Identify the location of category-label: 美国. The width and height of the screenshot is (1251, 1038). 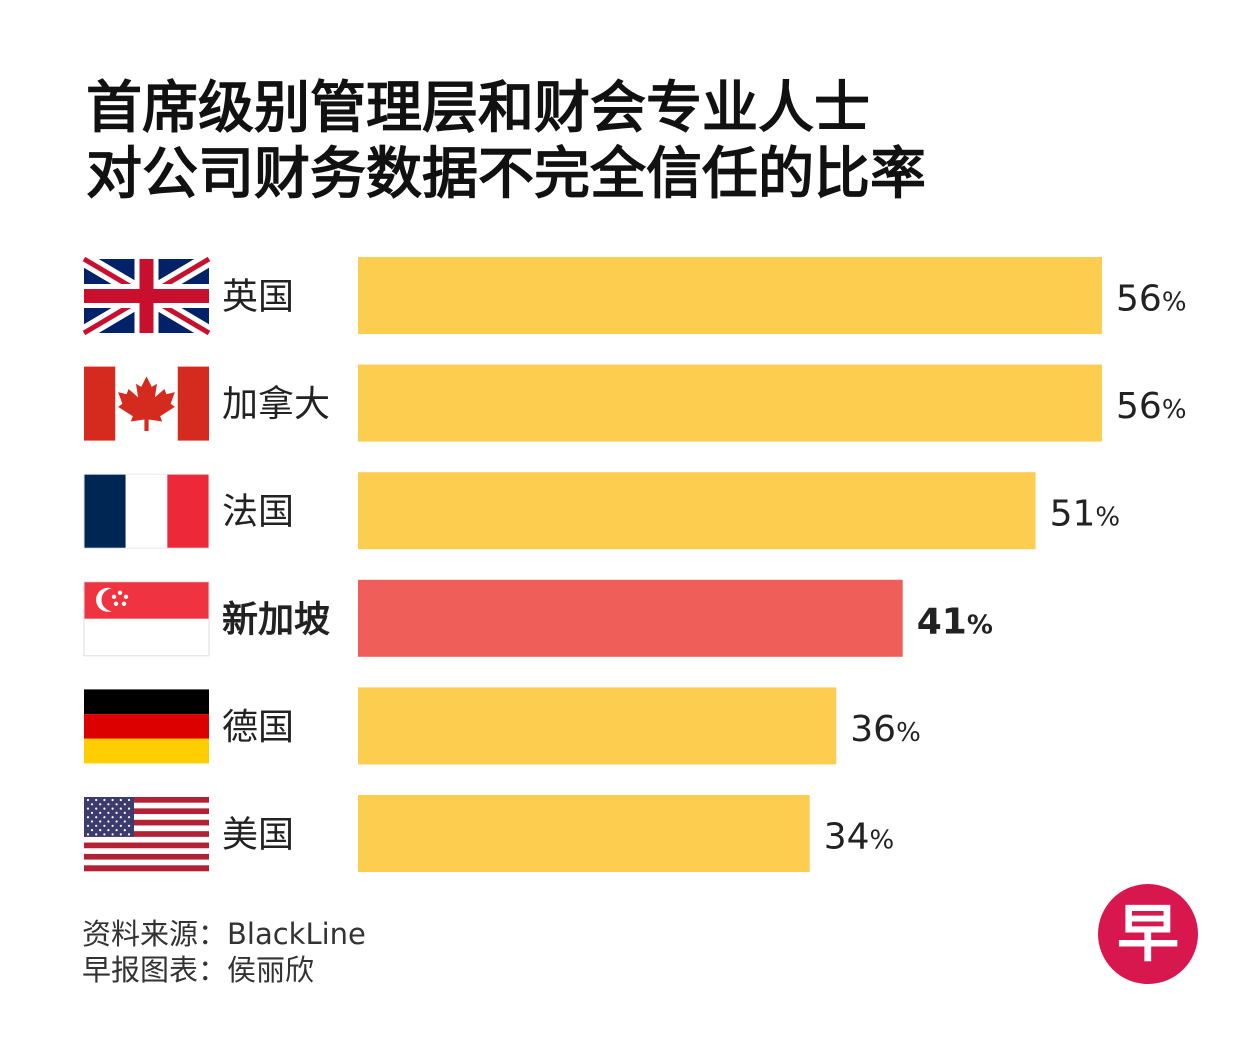
(258, 835).